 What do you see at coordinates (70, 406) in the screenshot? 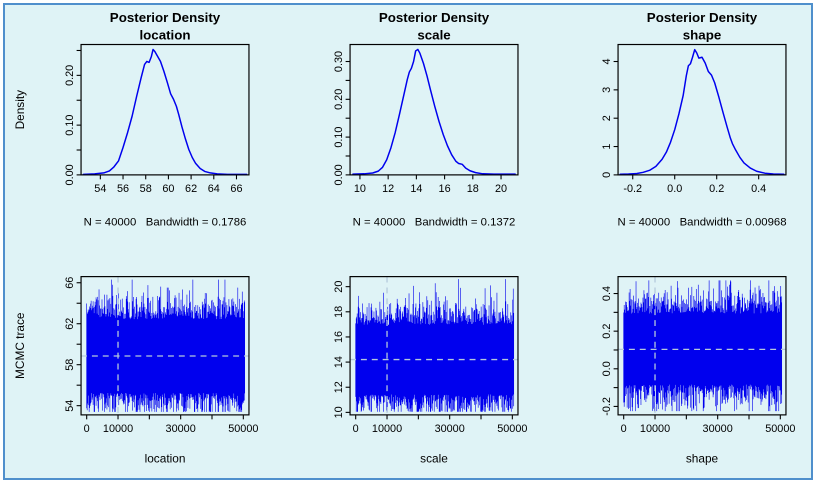
I see `y-tick-label: 54` at bounding box center [70, 406].